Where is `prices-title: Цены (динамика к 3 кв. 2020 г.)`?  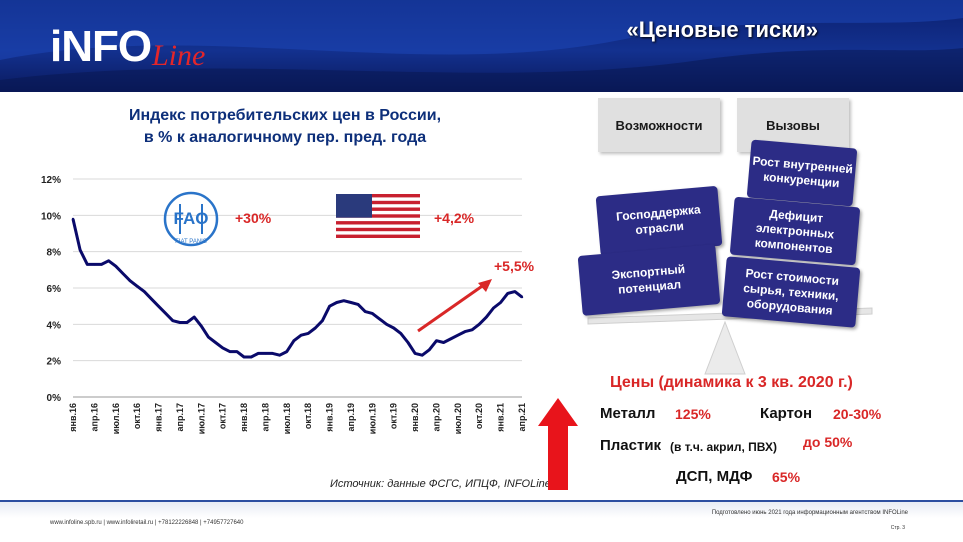 prices-title: Цены (динамика к 3 кв. 2020 г.) is located at coordinates (731, 382).